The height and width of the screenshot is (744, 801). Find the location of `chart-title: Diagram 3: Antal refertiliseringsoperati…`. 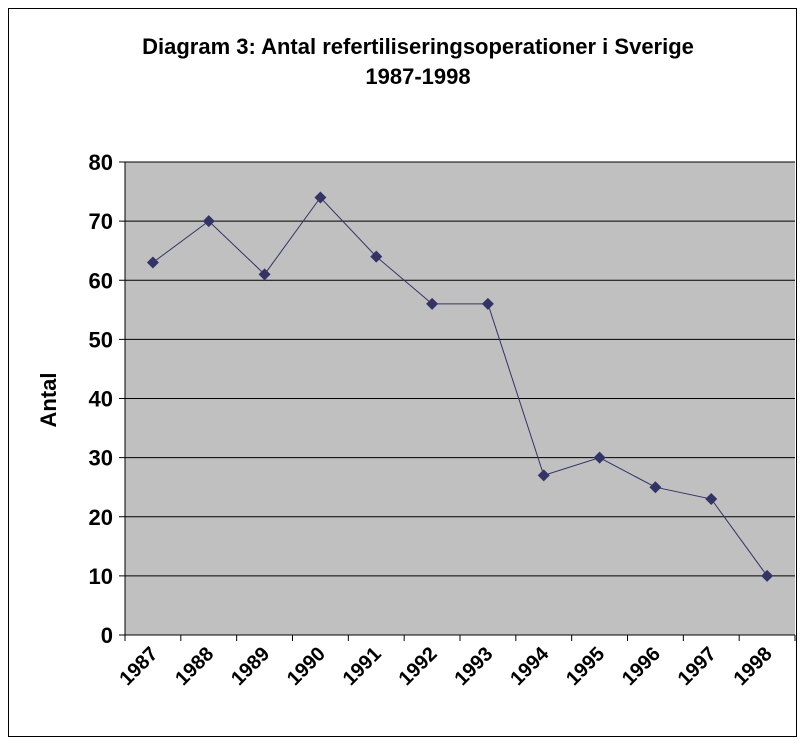

chart-title: Diagram 3: Antal refertiliseringsoperati… is located at coordinates (418, 61).